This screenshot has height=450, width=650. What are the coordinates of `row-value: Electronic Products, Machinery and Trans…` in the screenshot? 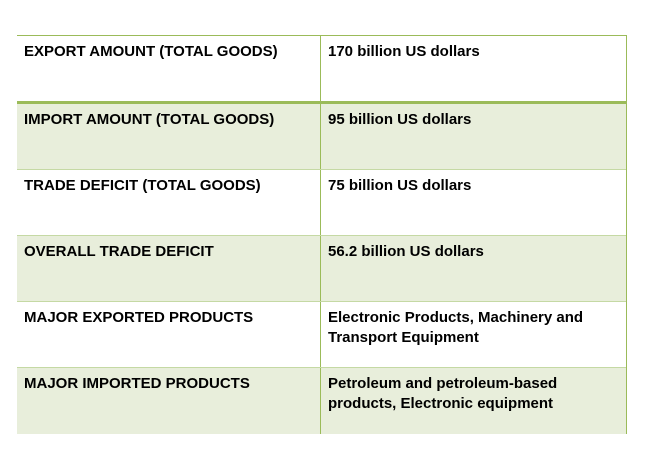 It's located at (473, 334).